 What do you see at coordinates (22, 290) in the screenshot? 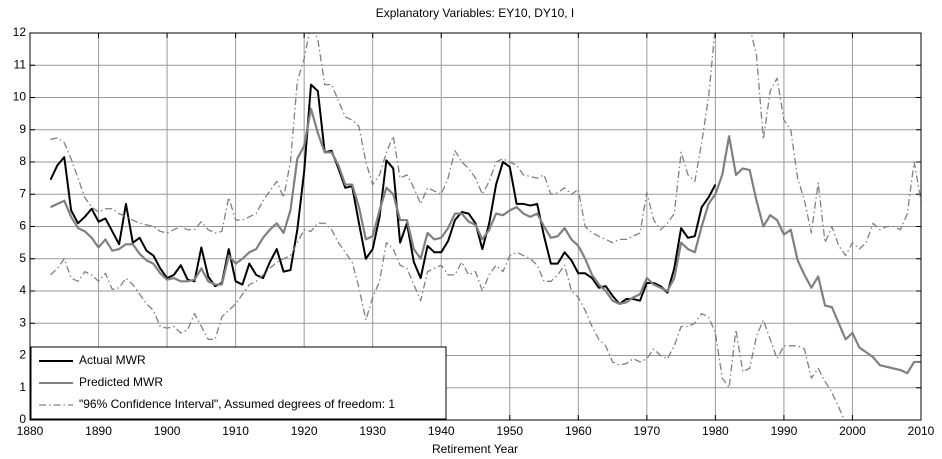
I see `y-tick-label: 4` at bounding box center [22, 290].